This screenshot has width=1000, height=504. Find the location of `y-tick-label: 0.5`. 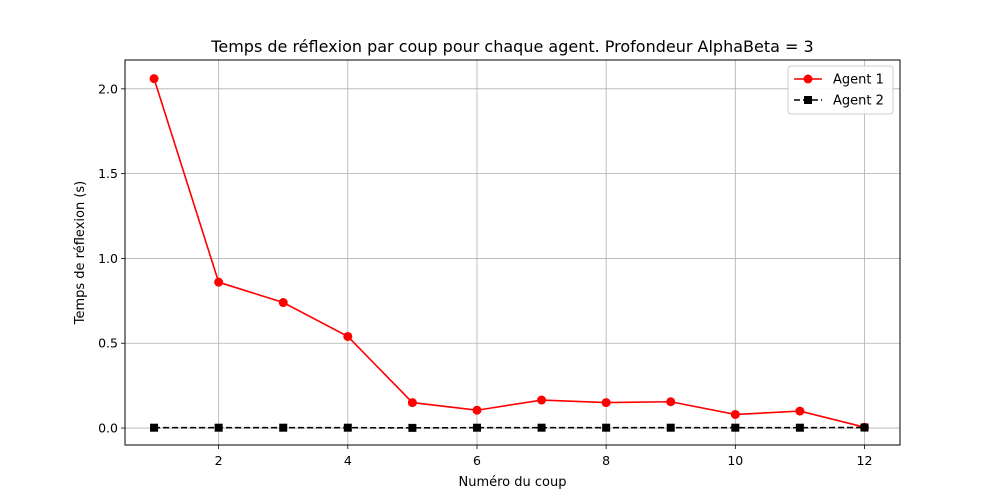

y-tick-label: 0.5 is located at coordinates (108, 343).